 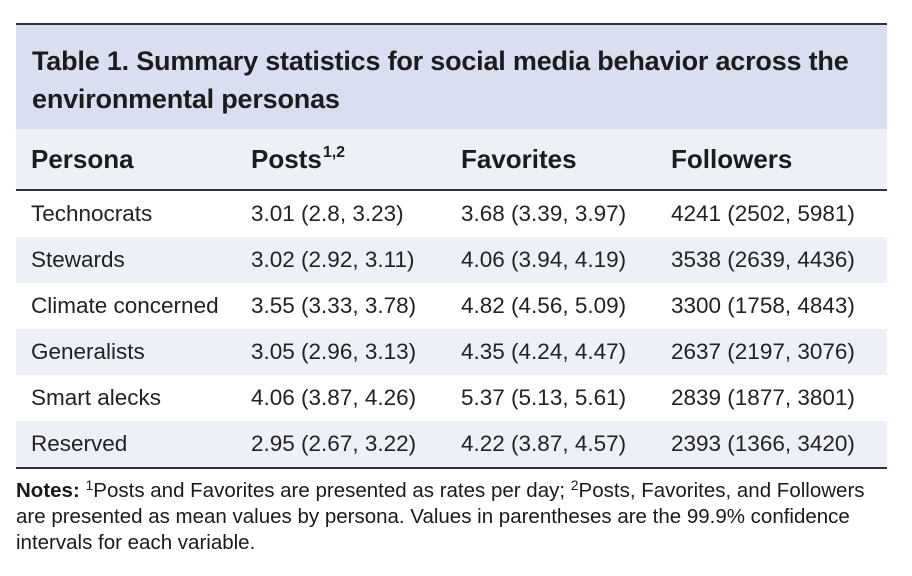 I want to click on cell-followers: 2839 (1877, 3801), so click(x=763, y=397).